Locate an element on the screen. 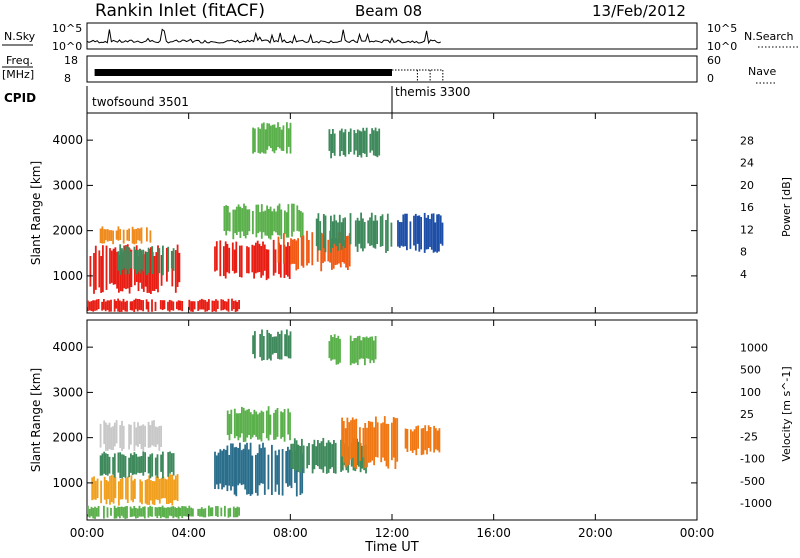 This screenshot has width=800, height=558. power-colorbar-label: Power [dB] is located at coordinates (786, 207).